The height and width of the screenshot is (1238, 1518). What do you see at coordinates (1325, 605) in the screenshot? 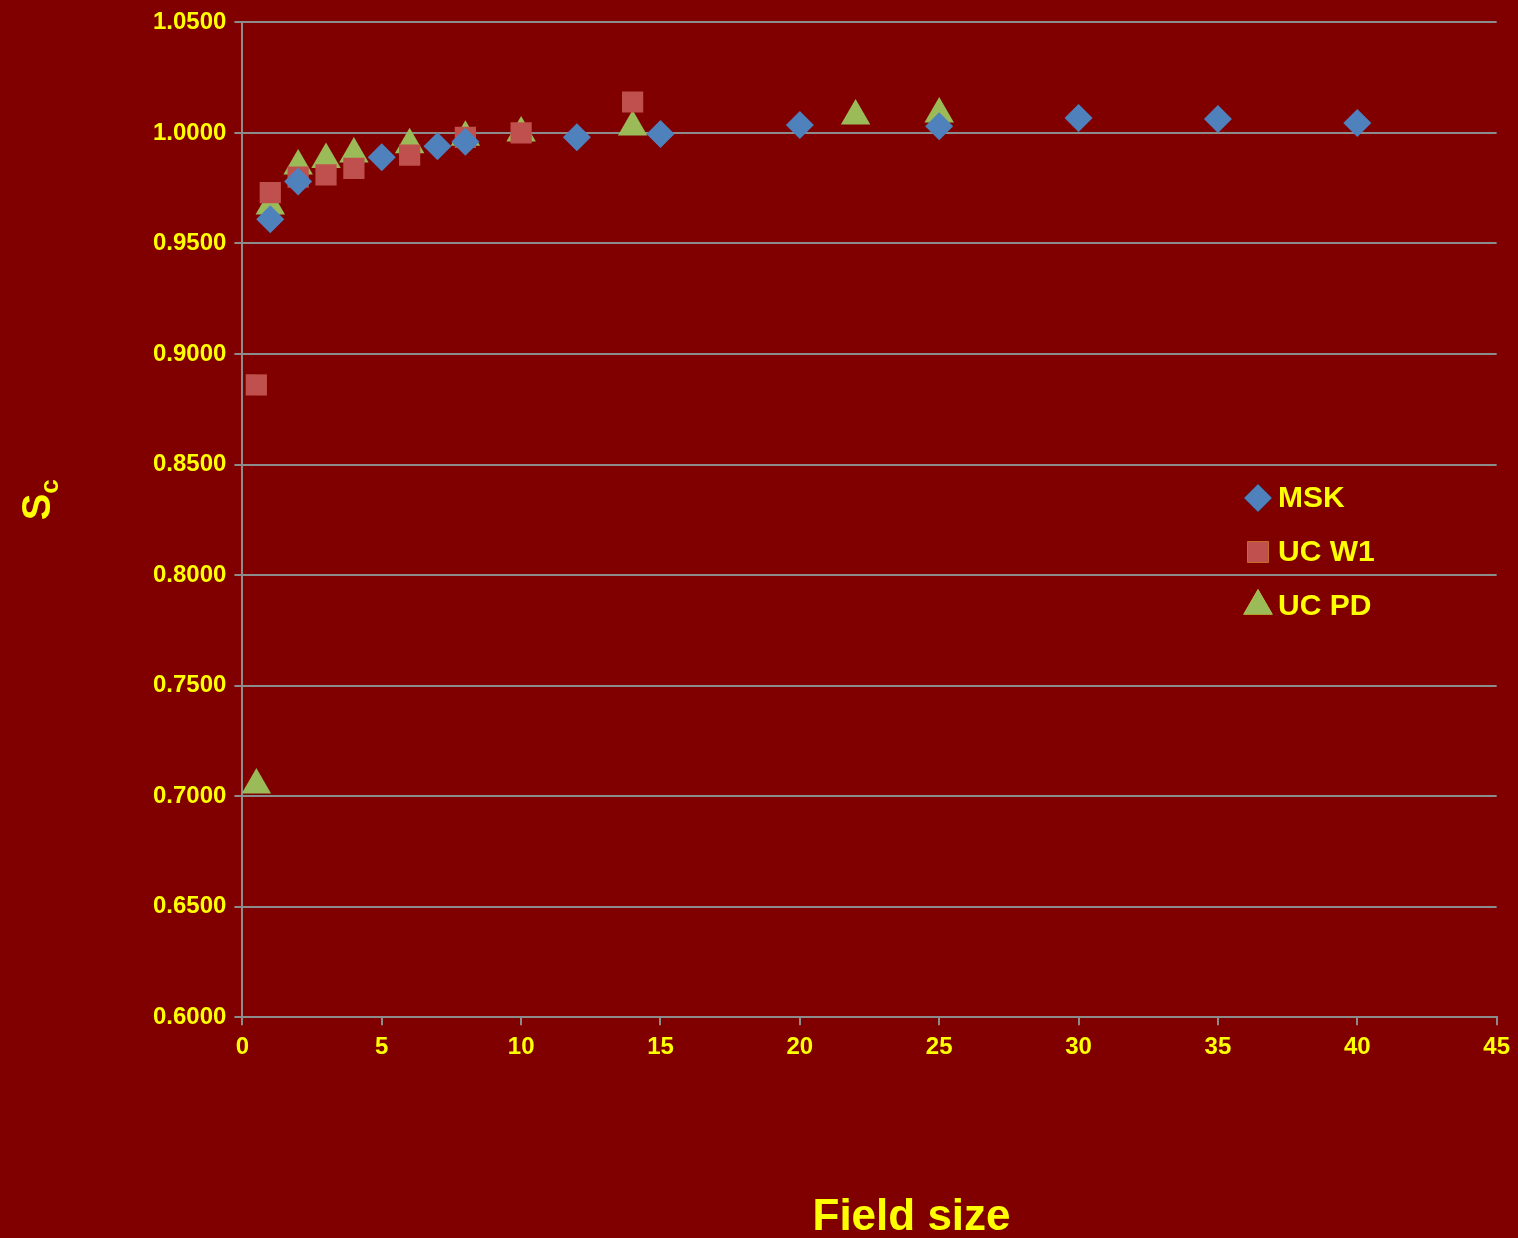
I see `legend-label: UC PD` at bounding box center [1325, 605].